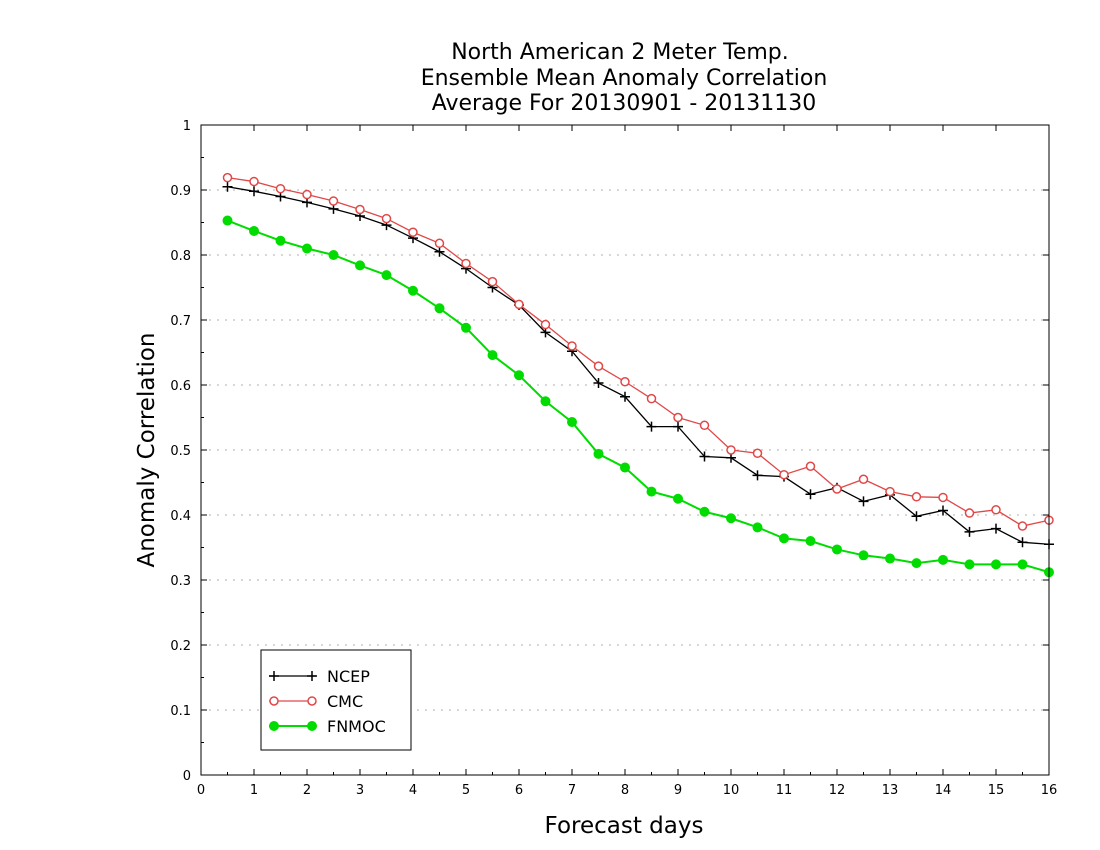  Describe the element at coordinates (1049, 790) in the screenshot. I see `x-tick-label: 16` at that location.